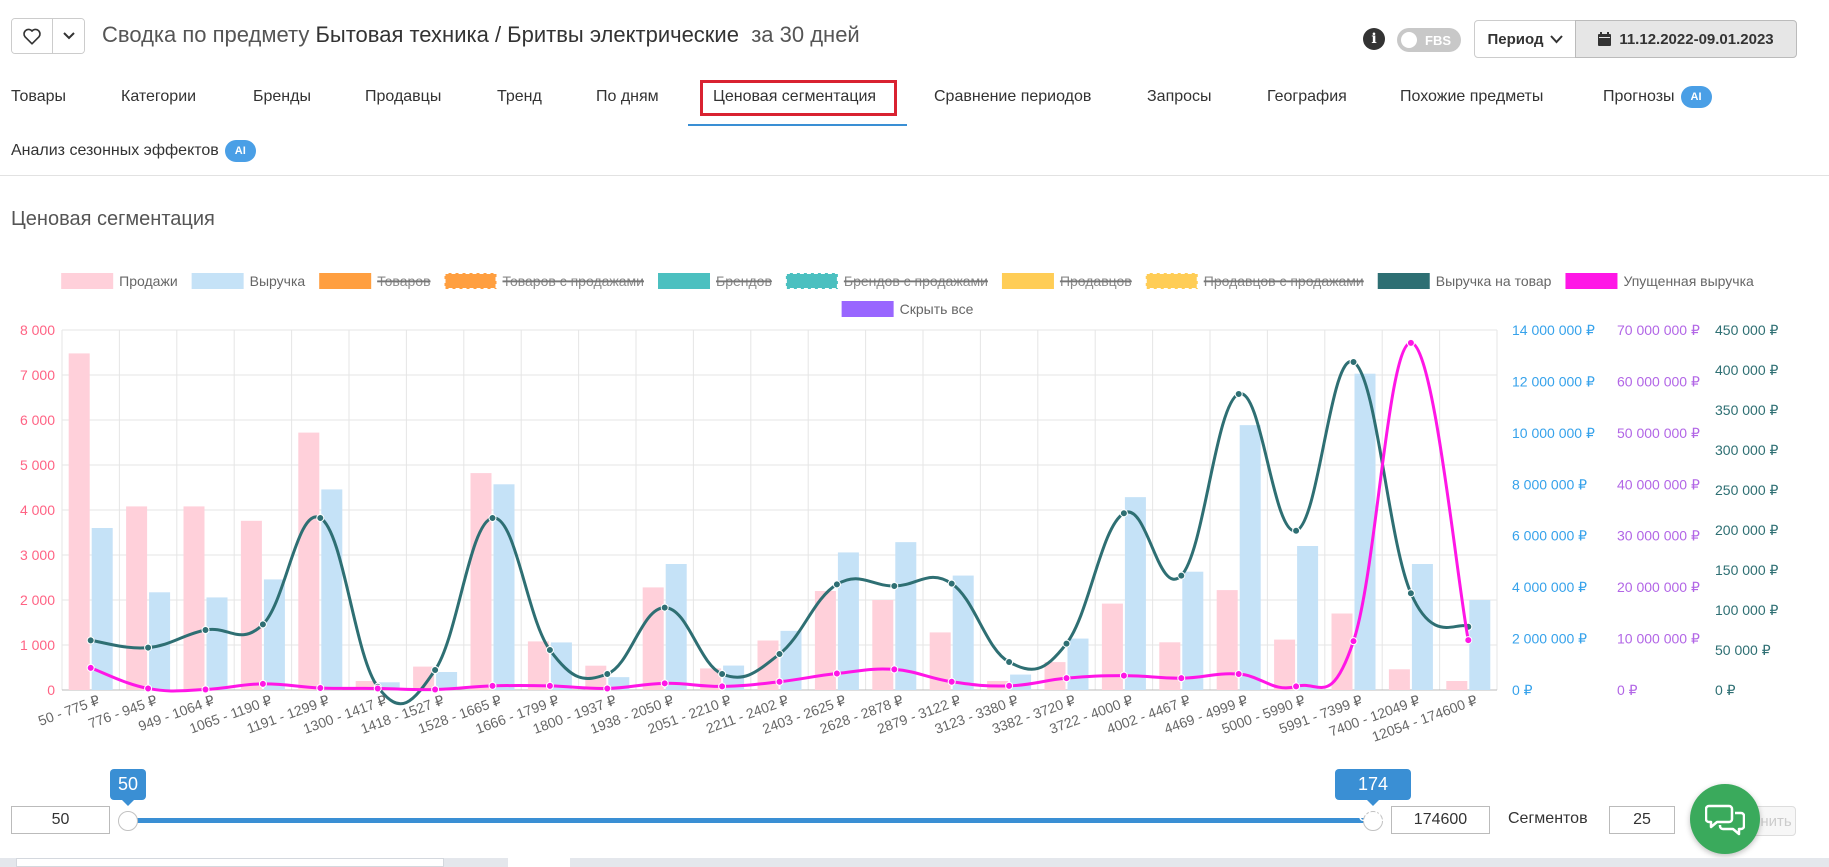 The image size is (1829, 867). I want to click on price-min-input, so click(60, 820).